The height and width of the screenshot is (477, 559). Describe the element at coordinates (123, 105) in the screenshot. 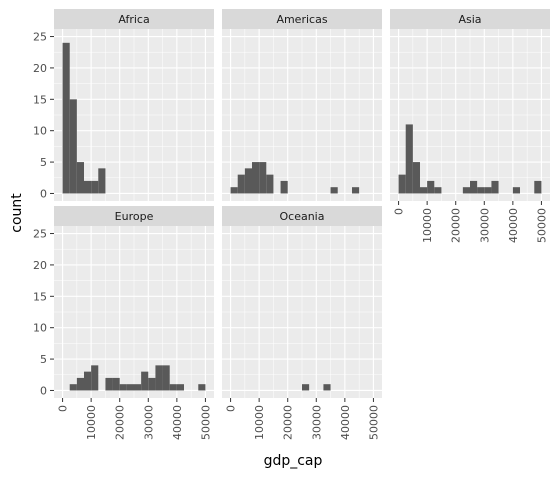

I see `facet-africa: Africa 0 5 10 15 20 25` at that location.